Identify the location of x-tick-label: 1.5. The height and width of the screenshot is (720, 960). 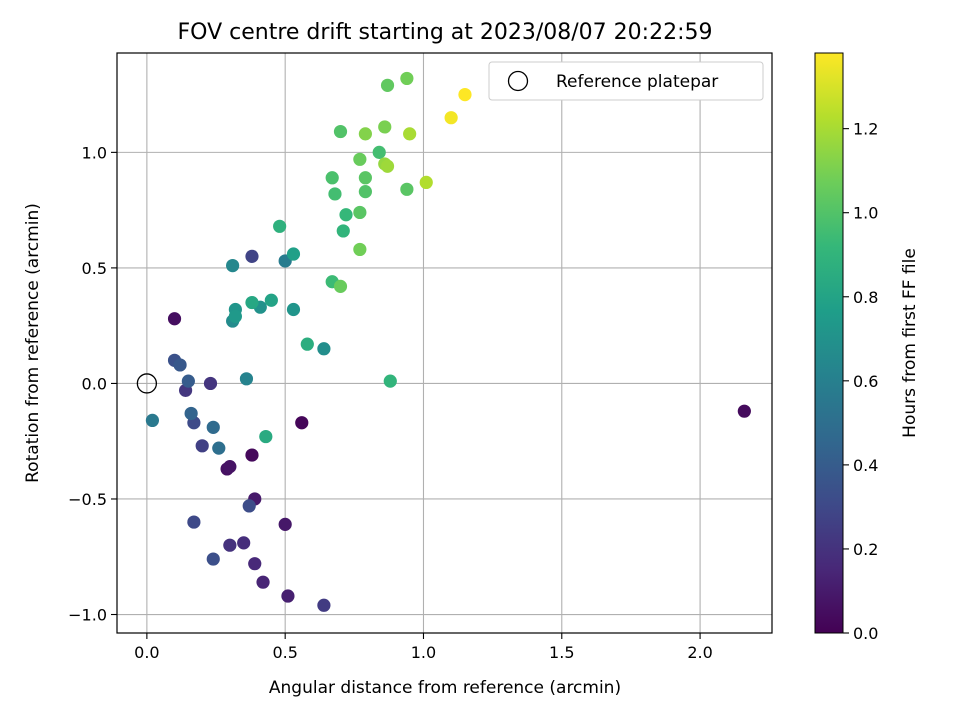
(561, 652).